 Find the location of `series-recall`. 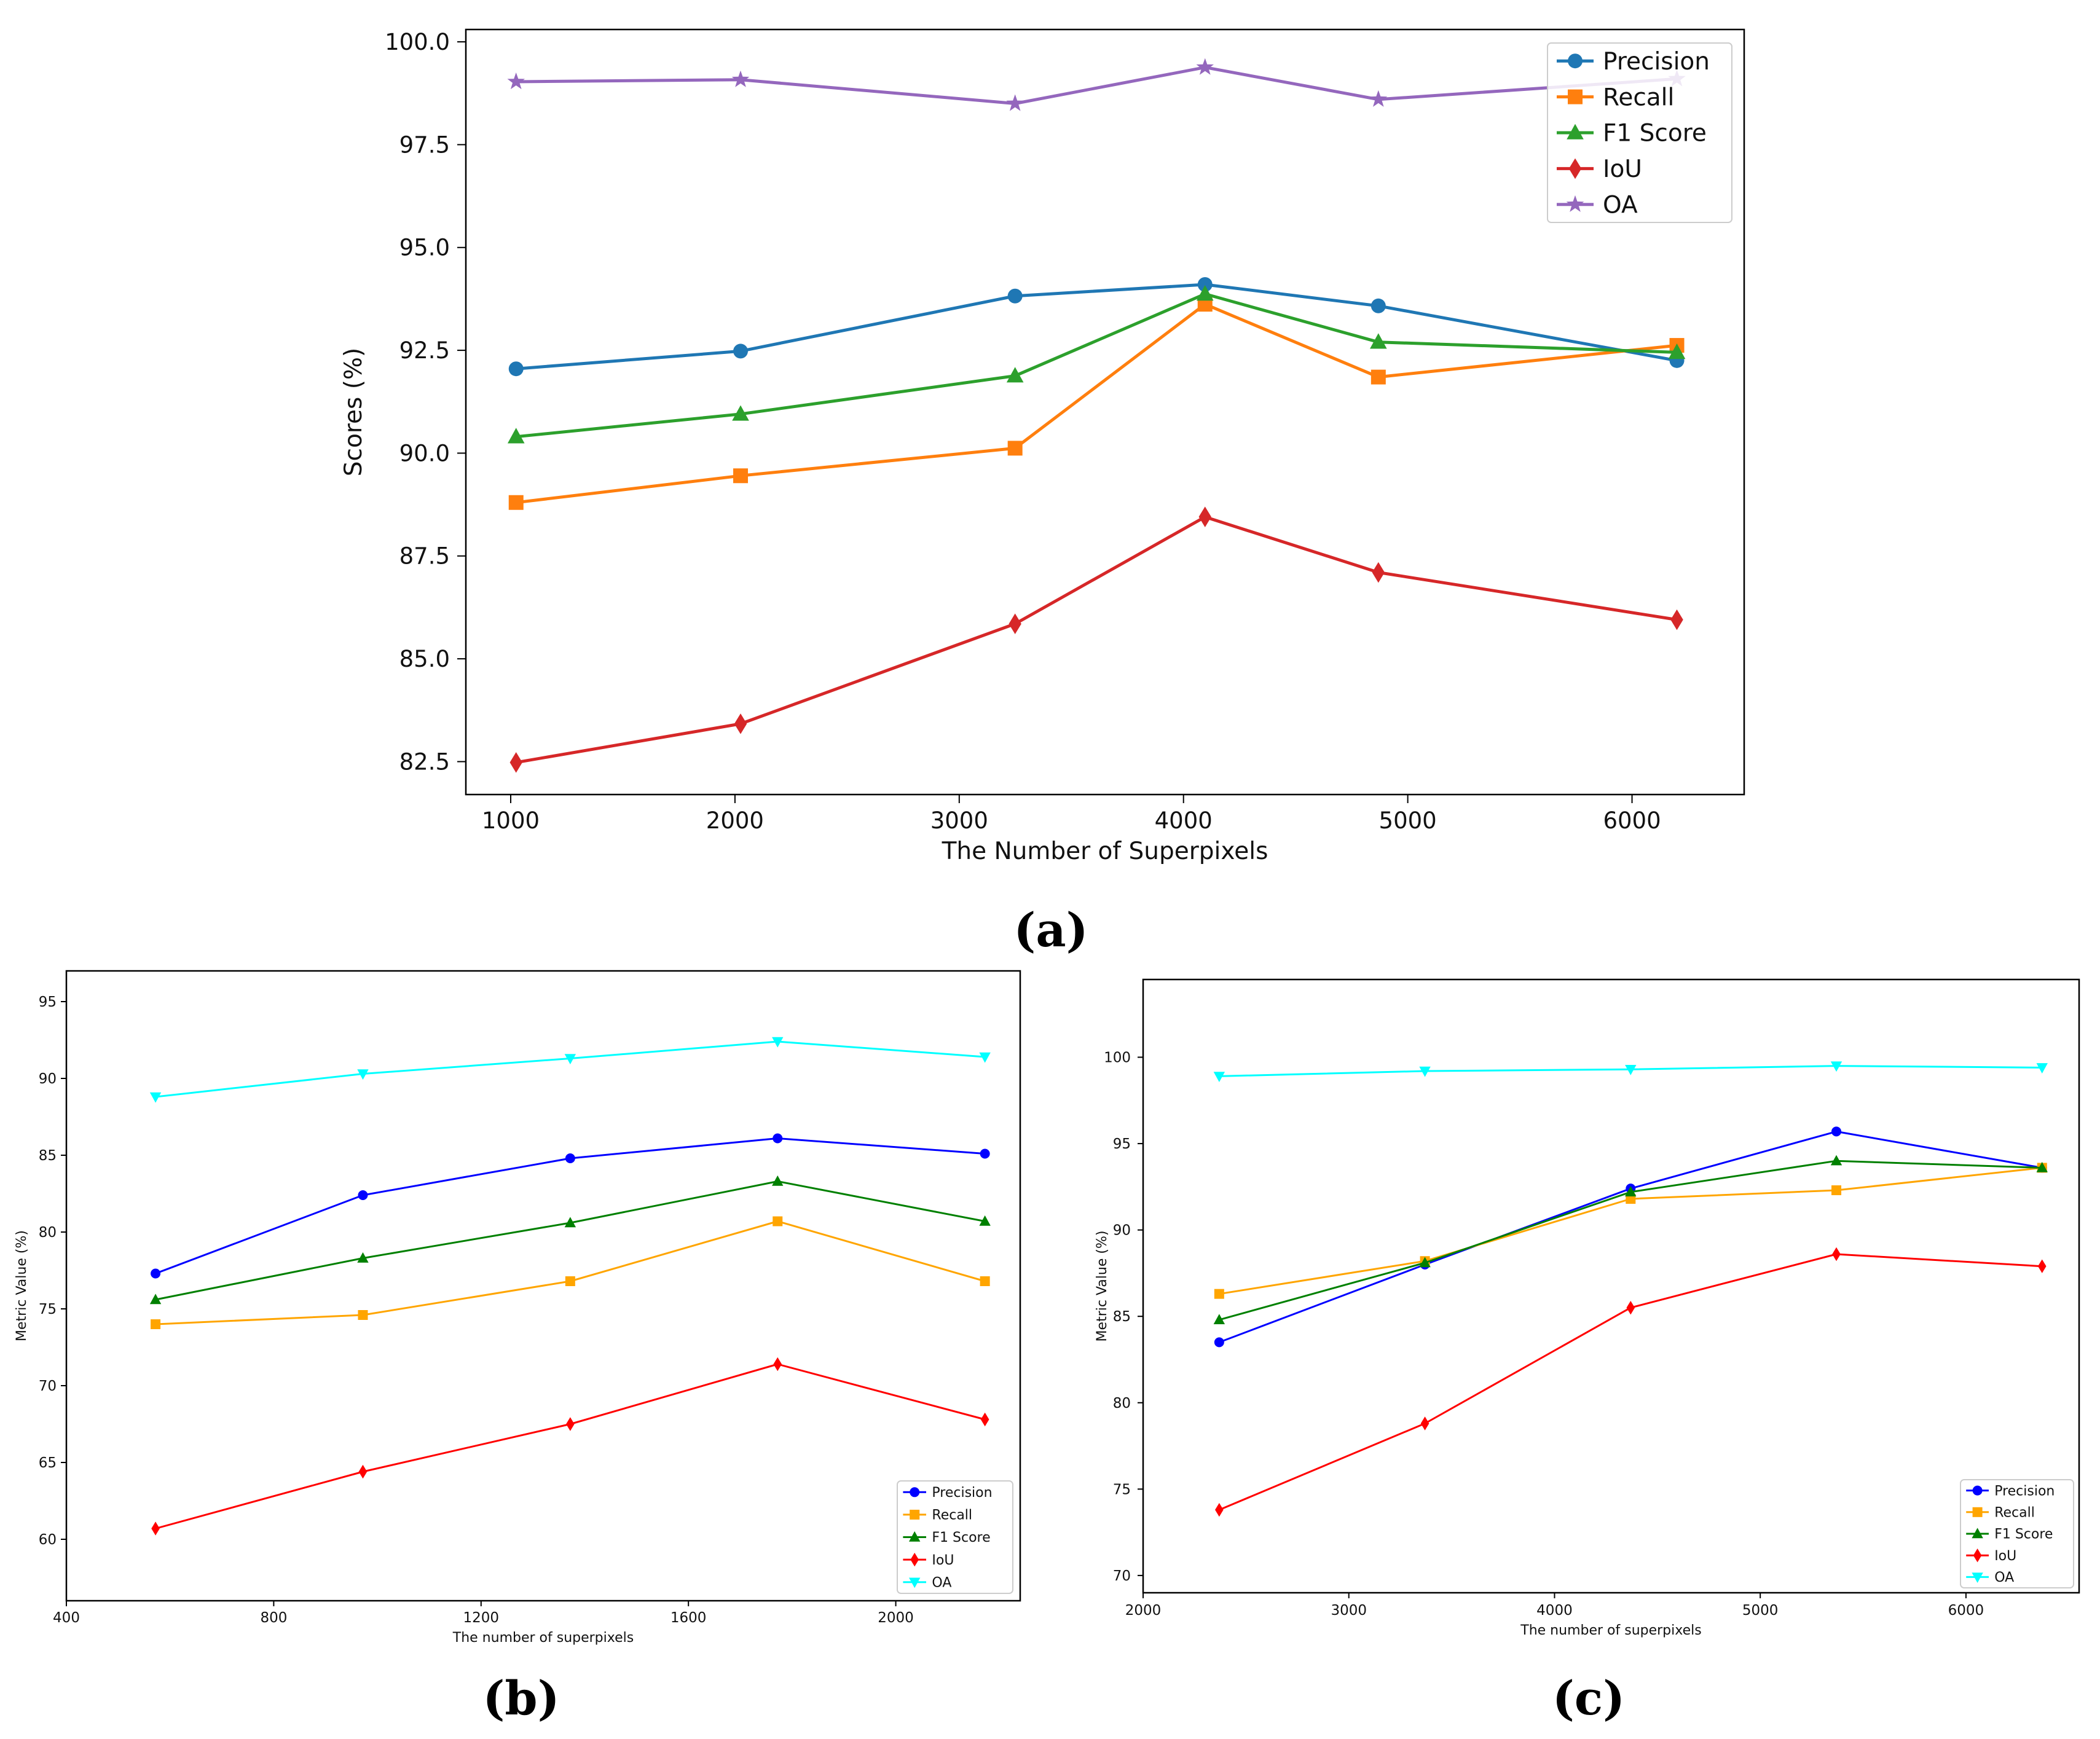

series-recall is located at coordinates (571, 1272).